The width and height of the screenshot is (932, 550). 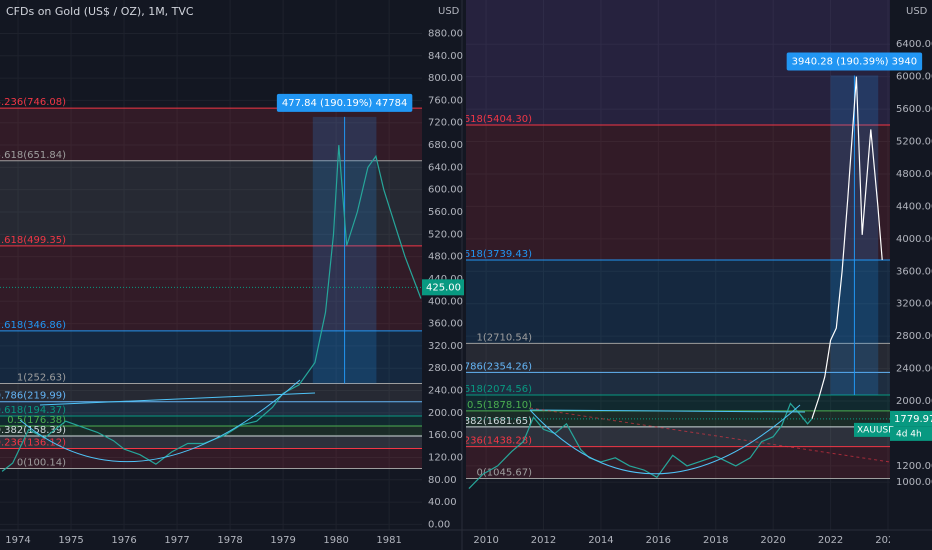 I want to click on price-line, so click(x=640, y=446).